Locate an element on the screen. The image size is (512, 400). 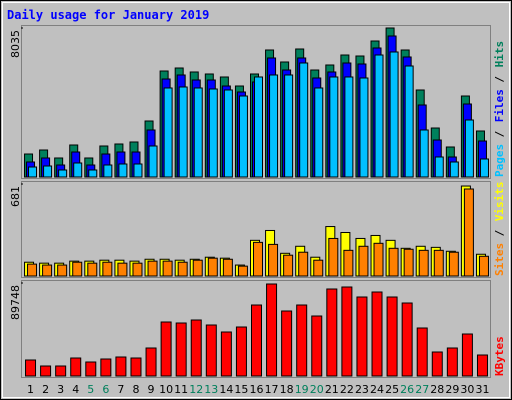
x-tick-label: 30 is located at coordinates (467, 389).